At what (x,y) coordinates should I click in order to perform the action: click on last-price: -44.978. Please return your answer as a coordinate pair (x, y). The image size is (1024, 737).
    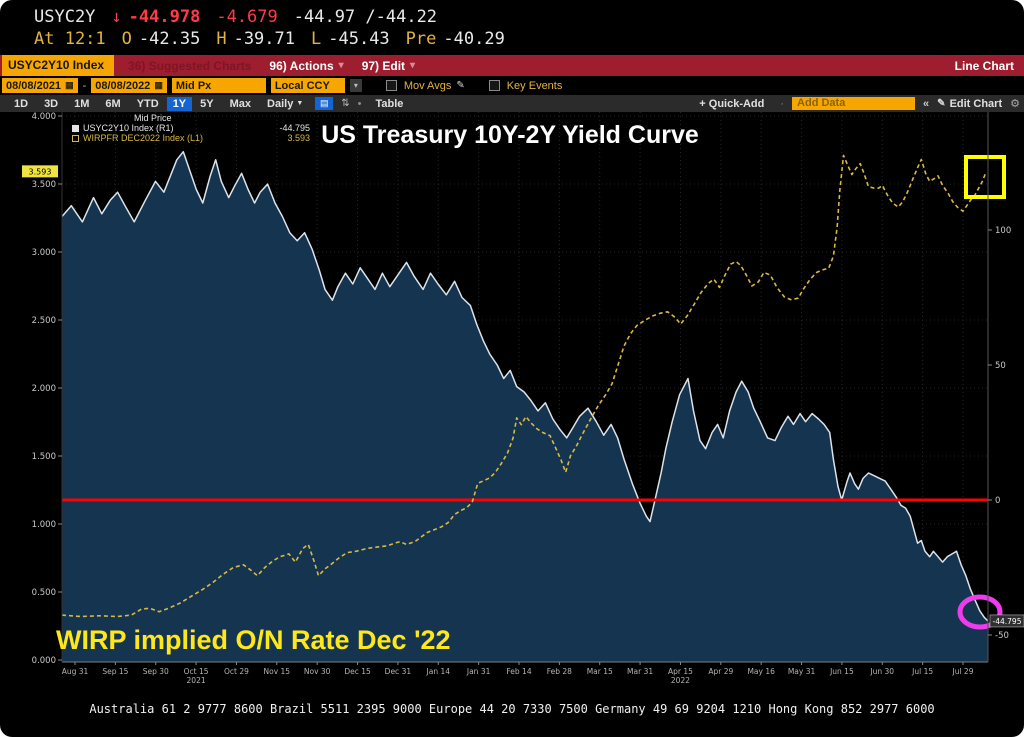
    Looking at the image, I should click on (164, 17).